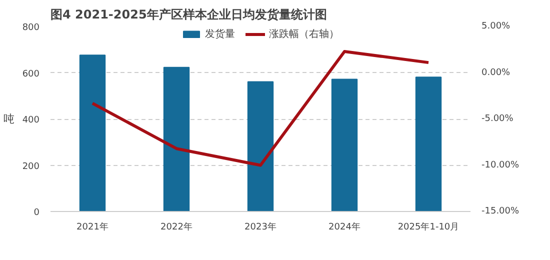 The height and width of the screenshot is (260, 550). I want to click on y2-tick-label: 5.00%, so click(496, 27).